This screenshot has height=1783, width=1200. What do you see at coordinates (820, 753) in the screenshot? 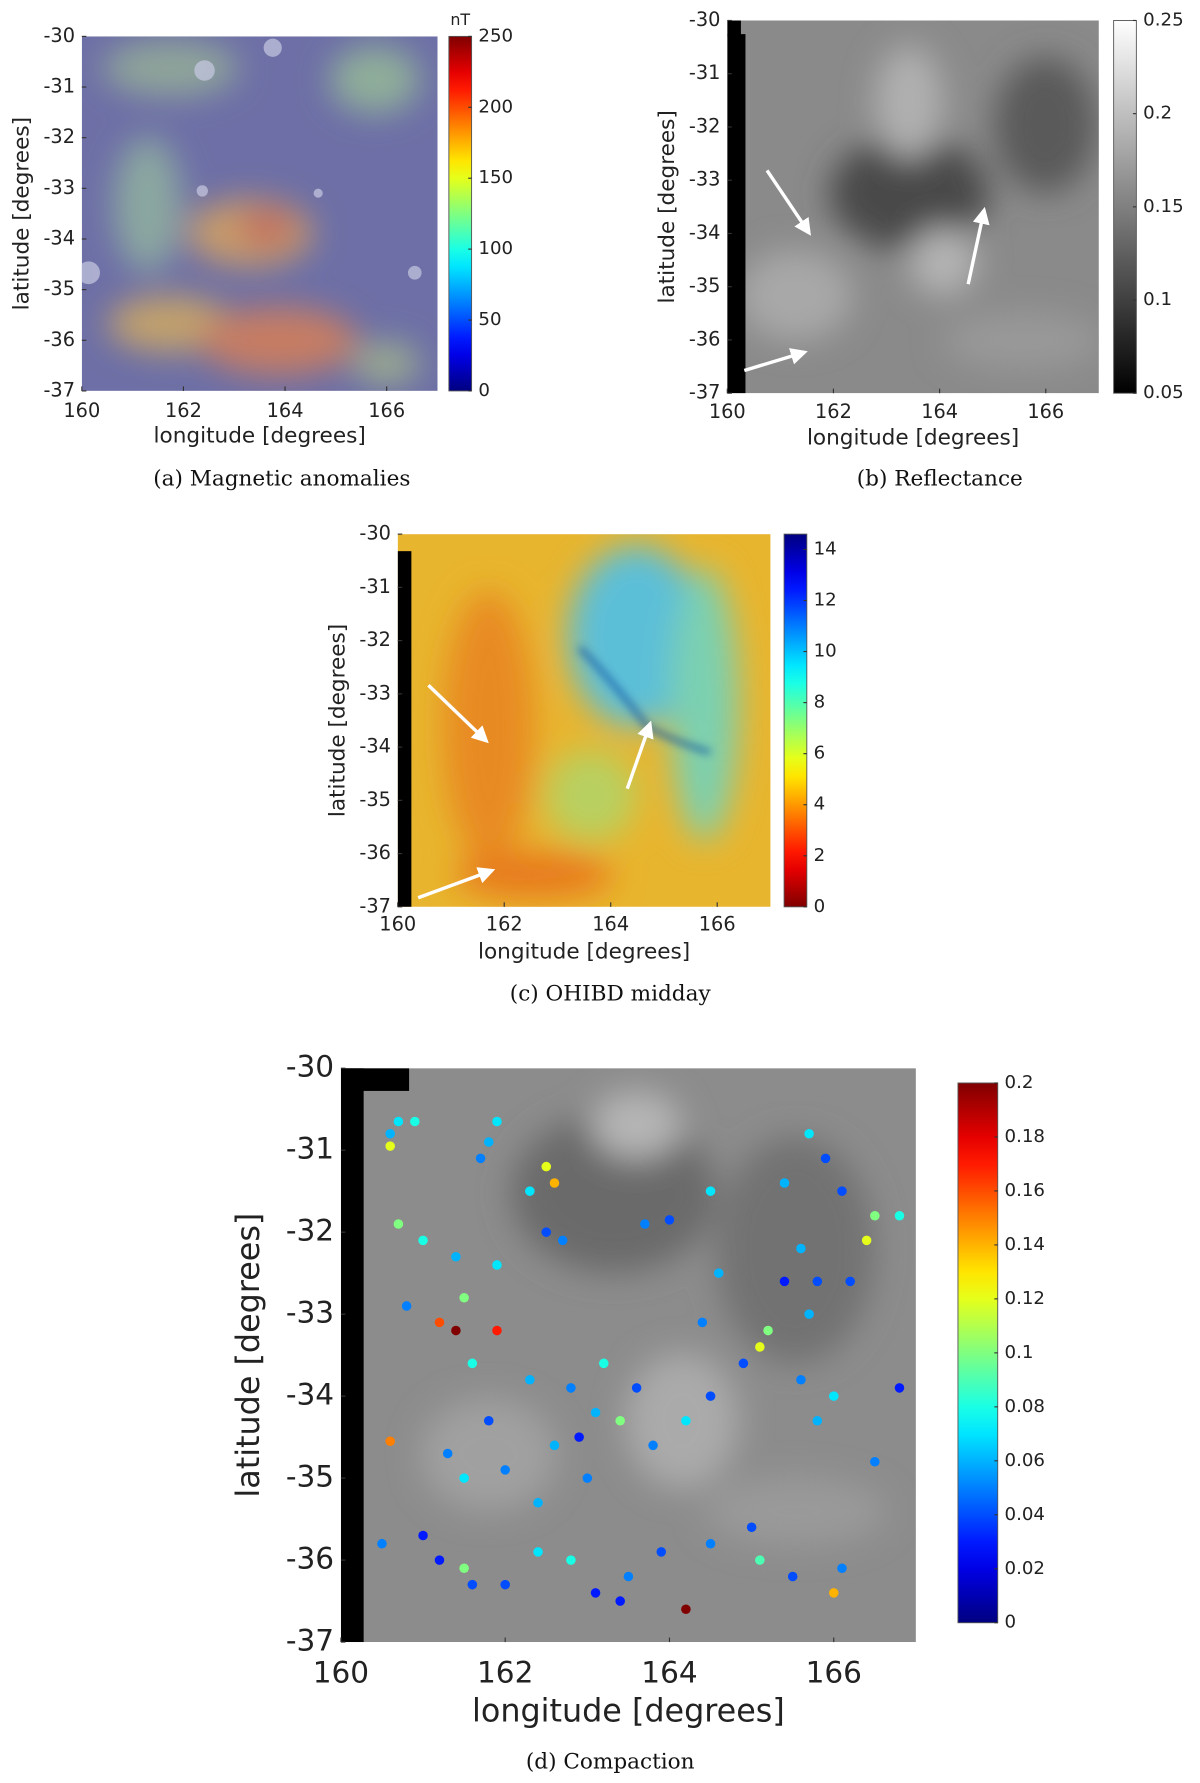
I see `colorbar-tick-label: 6` at bounding box center [820, 753].